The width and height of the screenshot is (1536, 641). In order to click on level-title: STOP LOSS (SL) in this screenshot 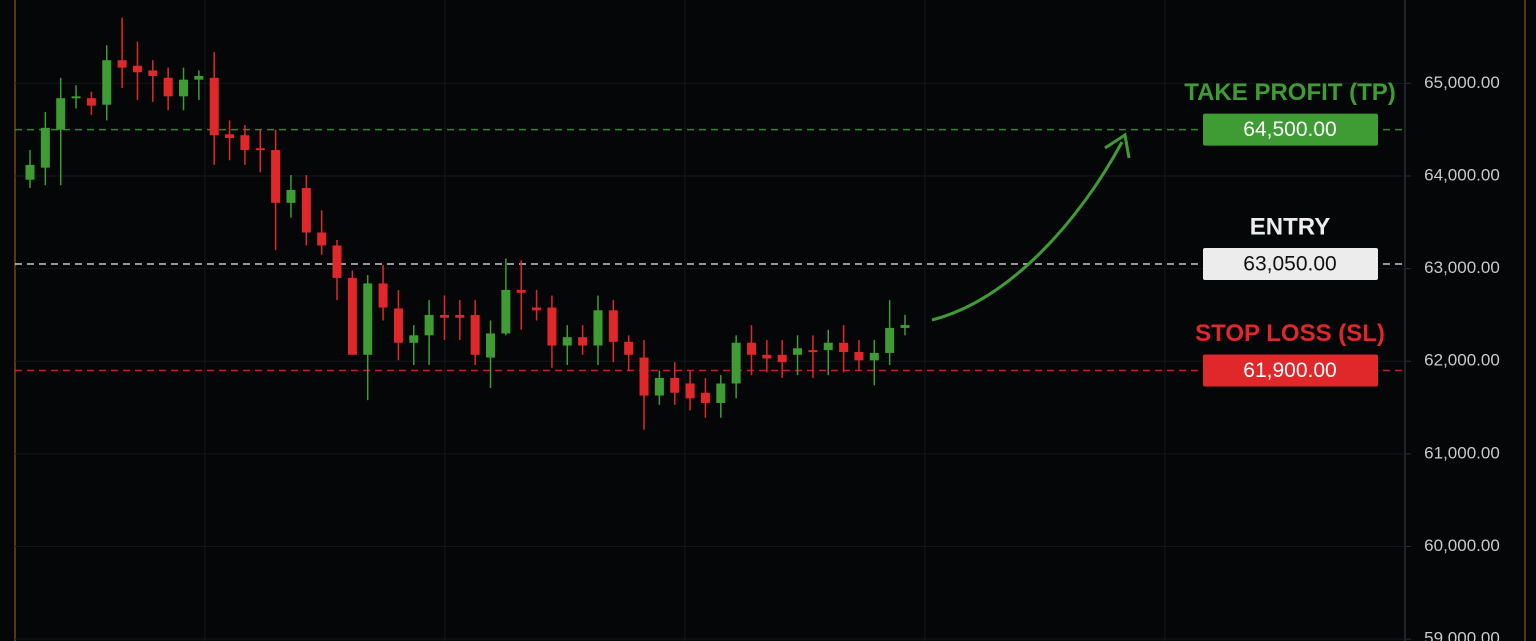, I will do `click(1290, 333)`.